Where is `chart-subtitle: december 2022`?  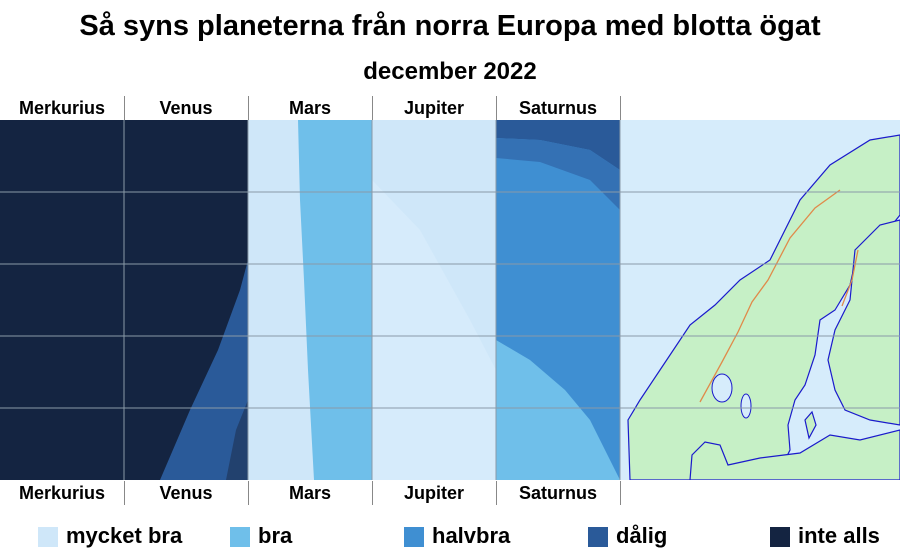
chart-subtitle: december 2022 is located at coordinates (450, 71).